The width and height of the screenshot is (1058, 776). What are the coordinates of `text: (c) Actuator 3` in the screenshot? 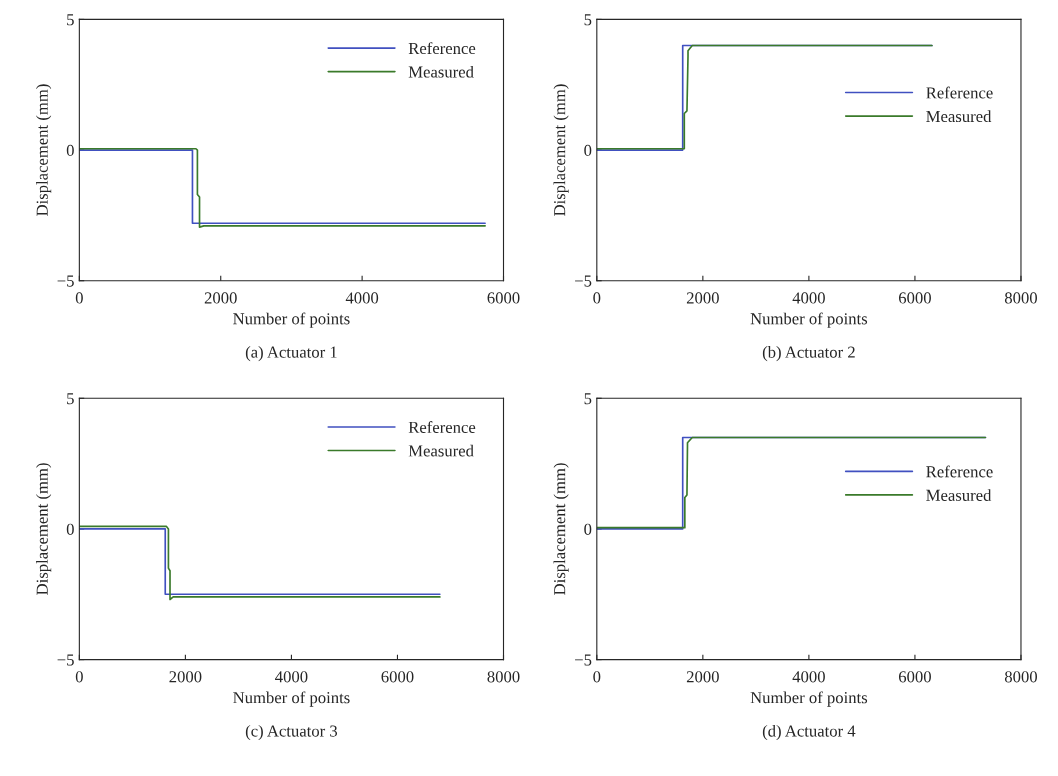 It's located at (291, 732).